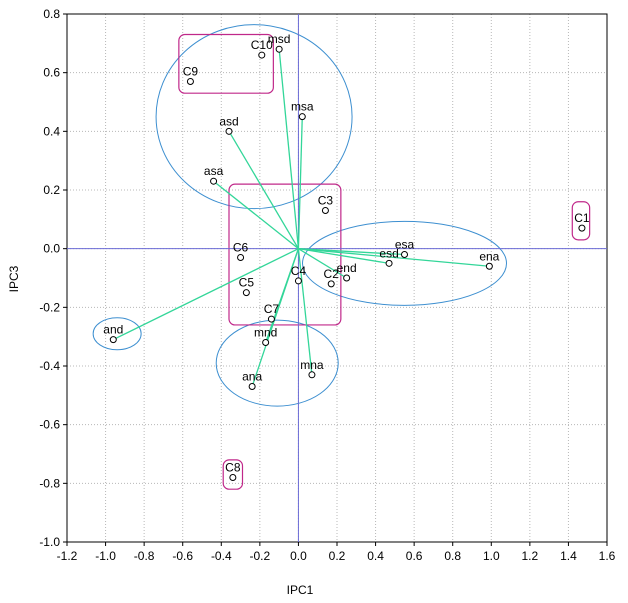 Image resolution: width=628 pixels, height=603 pixels. What do you see at coordinates (221, 556) in the screenshot?
I see `x-tick-label: -0.4` at bounding box center [221, 556].